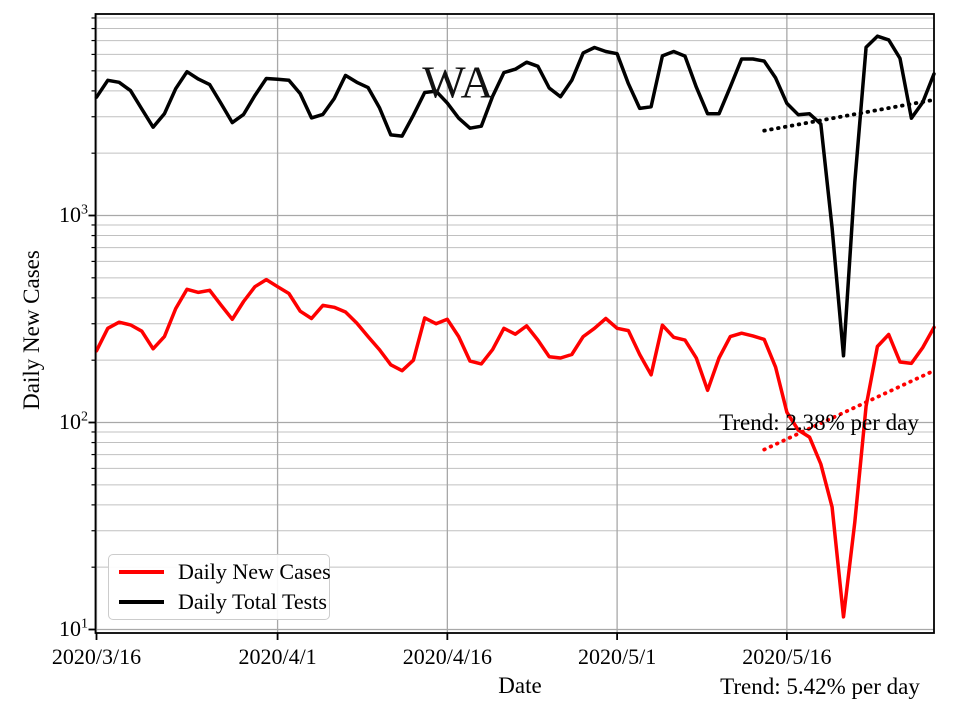  I want to click on tests-trend-dotted-line, so click(849, 115).